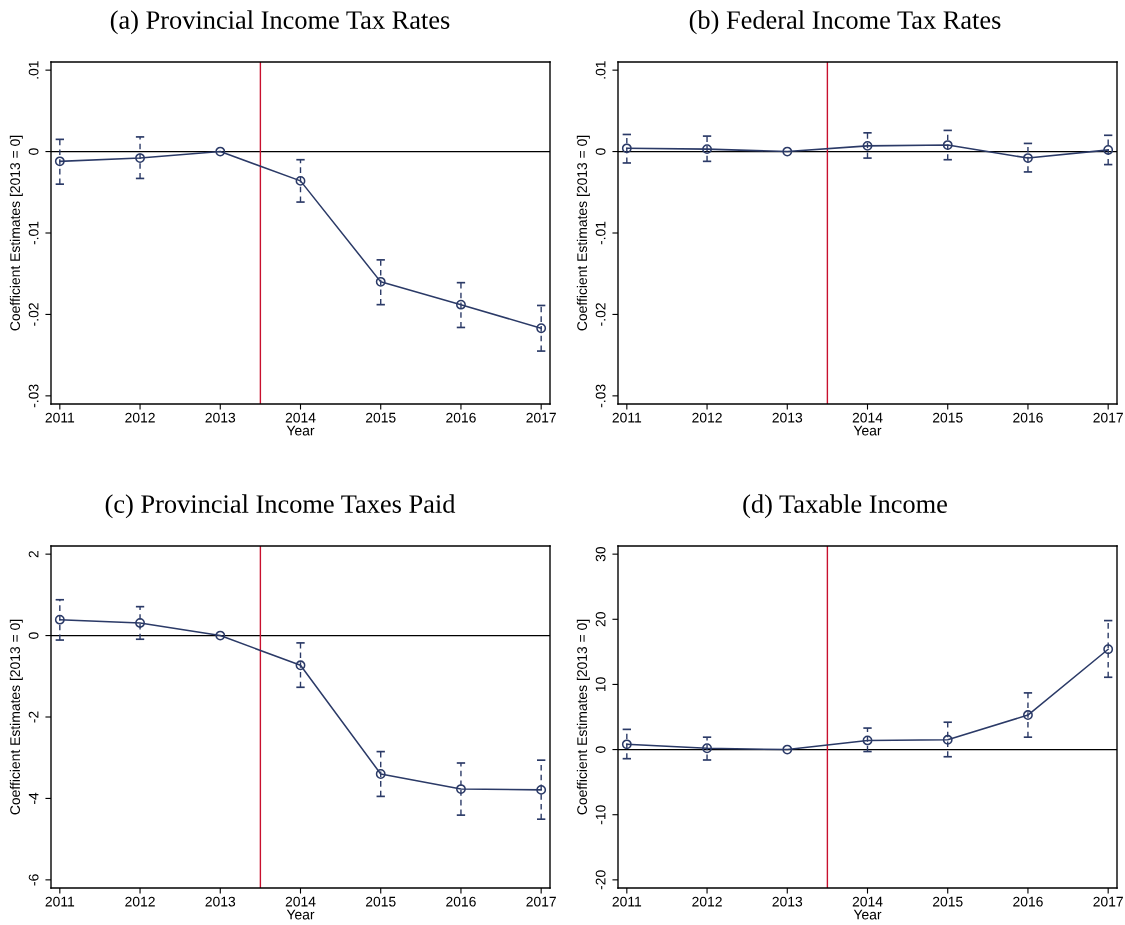 The height and width of the screenshot is (925, 1125). I want to click on y-tick-label: -2, so click(33, 717).